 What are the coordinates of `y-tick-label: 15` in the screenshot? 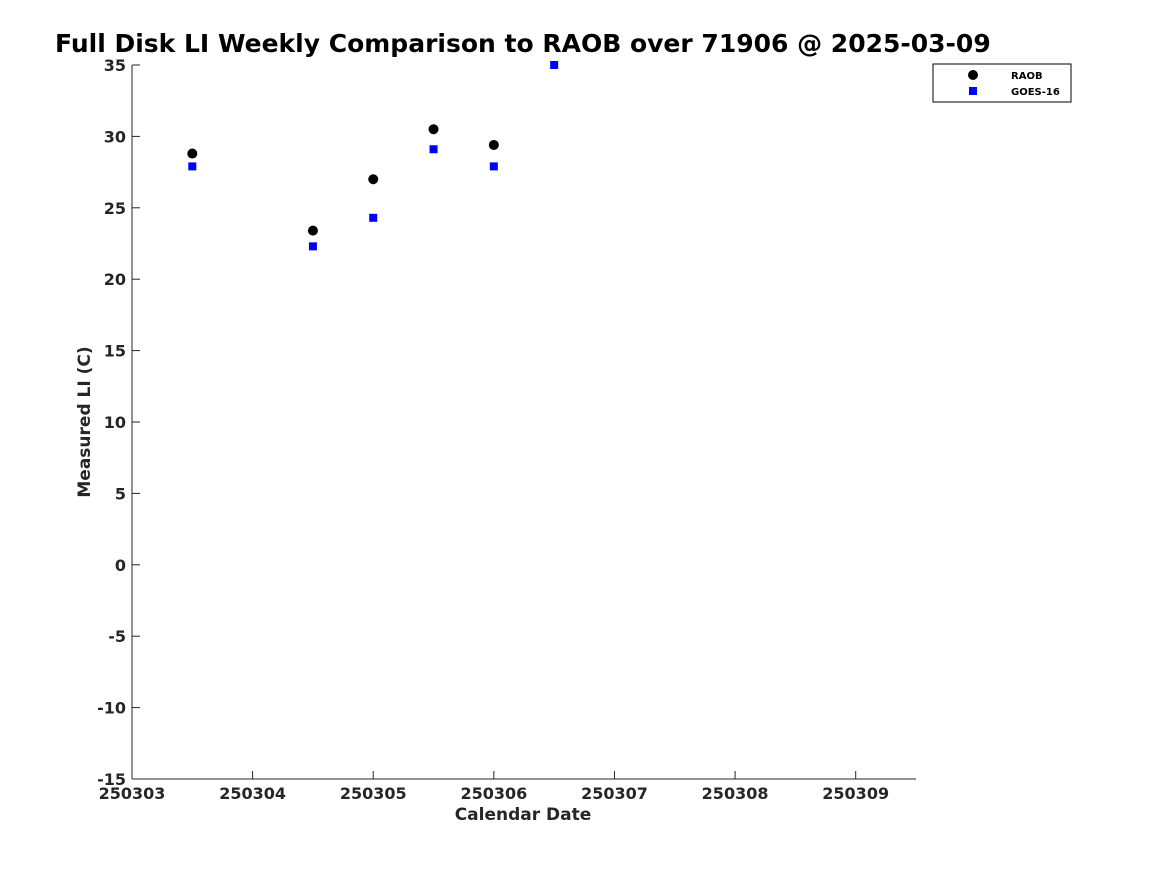 It's located at (115, 351).